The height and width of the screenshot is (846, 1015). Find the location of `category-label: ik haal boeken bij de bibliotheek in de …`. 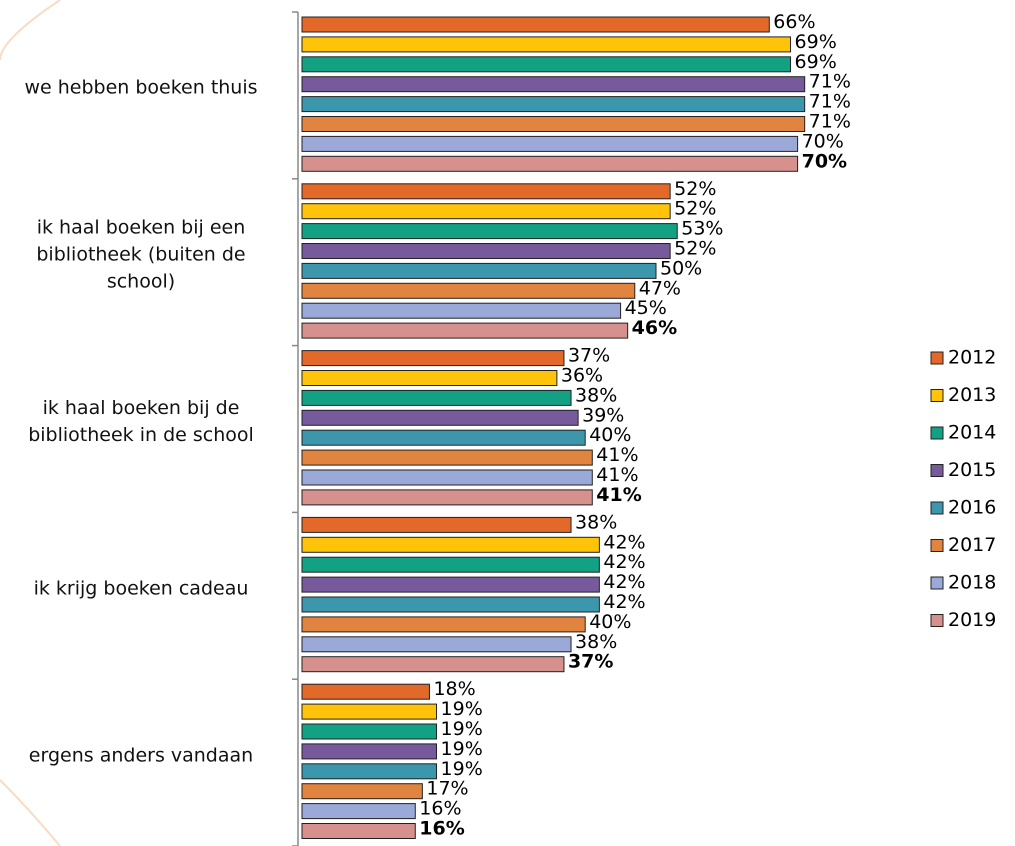

category-label: ik haal boeken bij de bibliotheek in de … is located at coordinates (141, 421).